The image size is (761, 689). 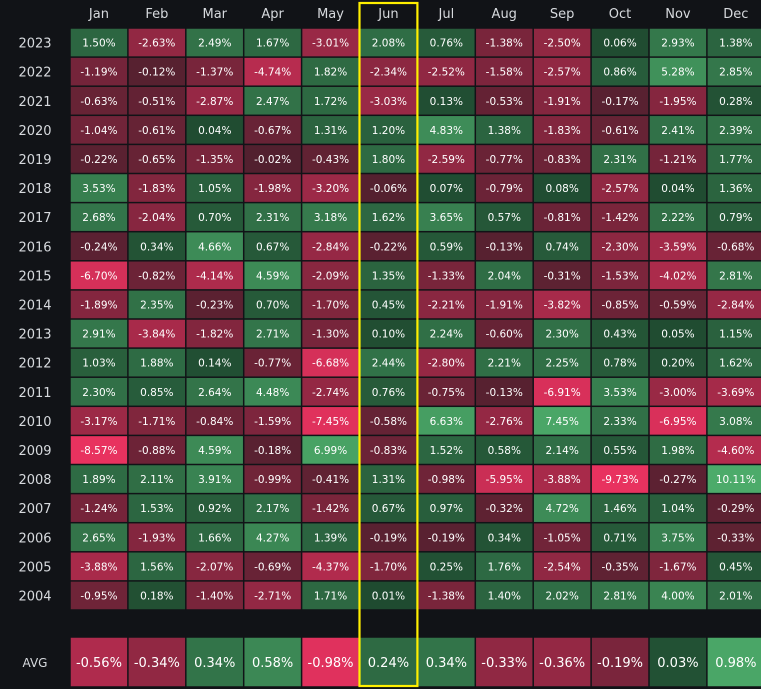 I want to click on cell-label-2020-oct: -0.61%, so click(x=619, y=131).